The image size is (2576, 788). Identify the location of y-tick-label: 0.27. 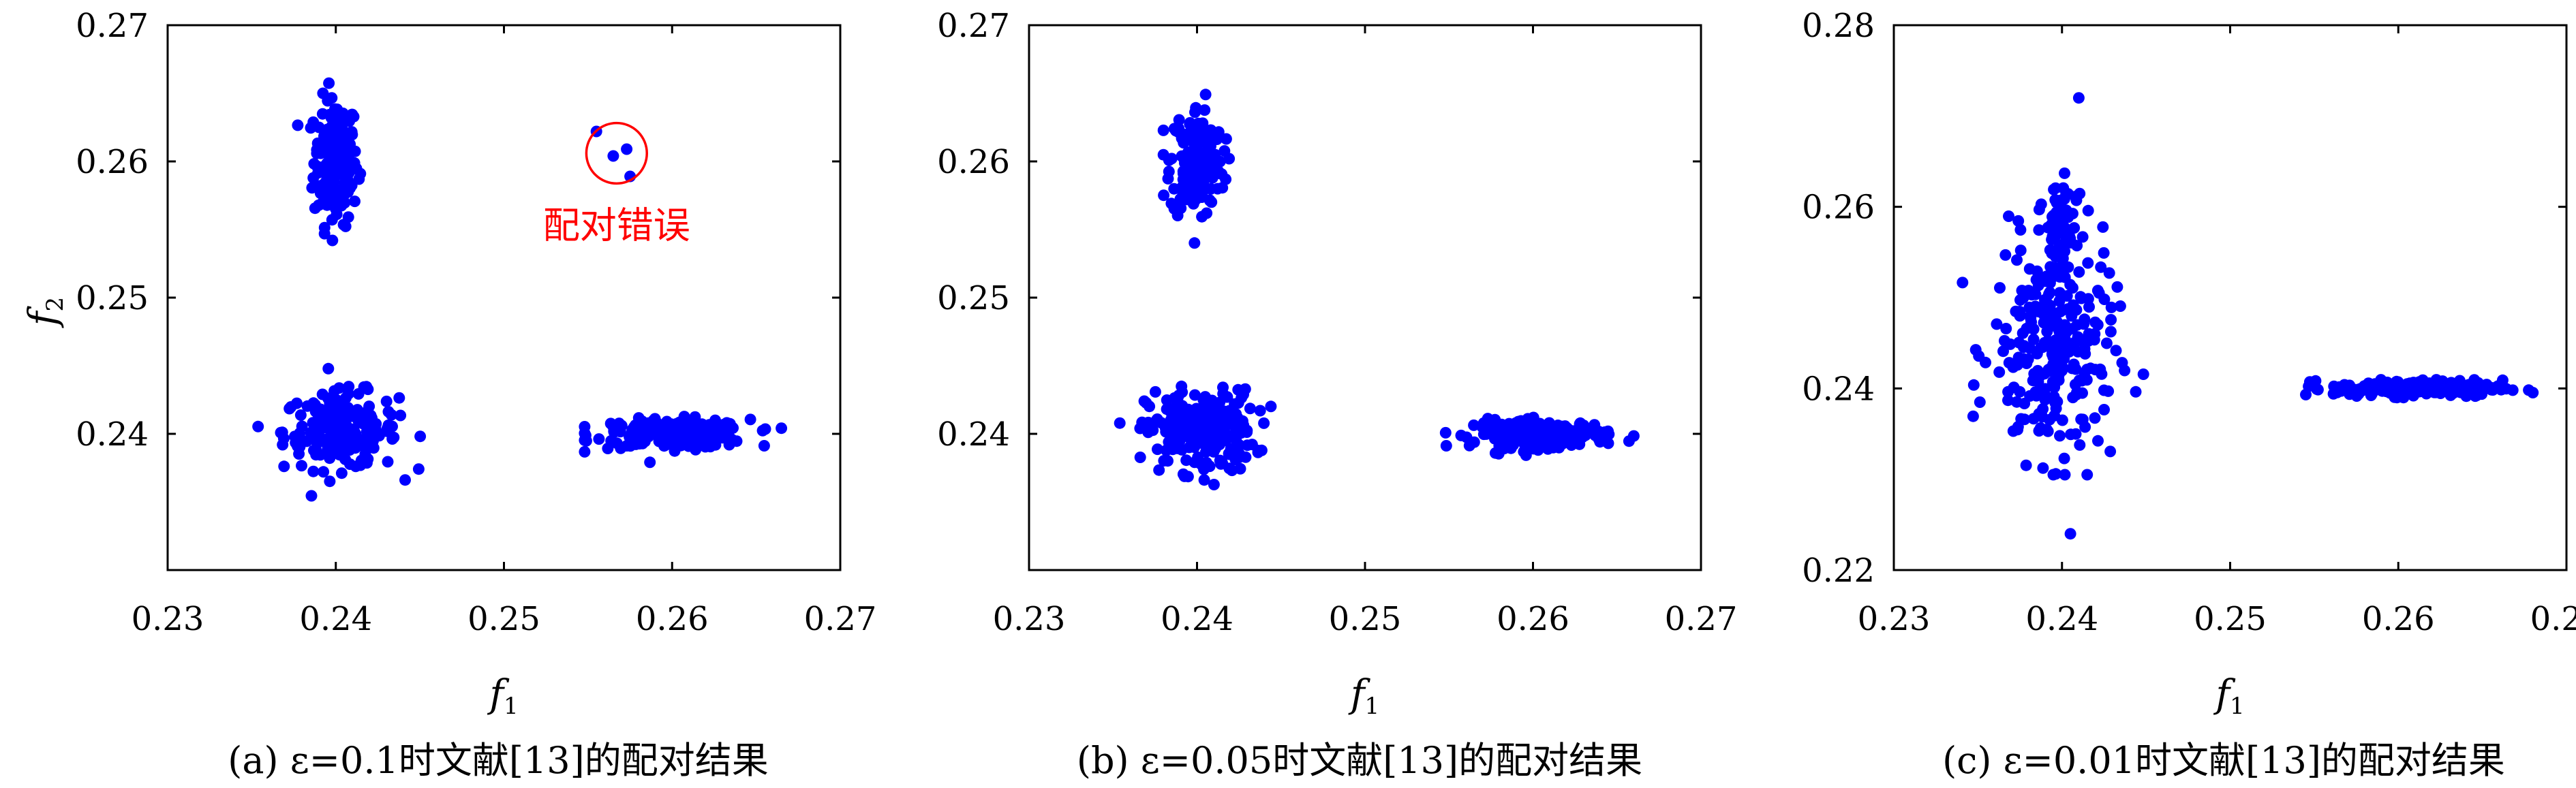
(112, 26).